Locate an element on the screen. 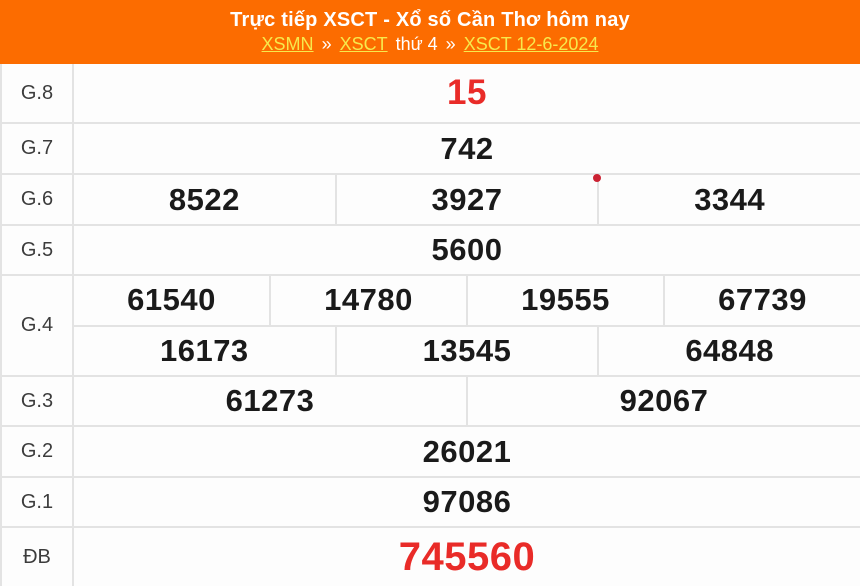 This screenshot has height=586, width=860. prize-row: G.8 15 is located at coordinates (431, 94).